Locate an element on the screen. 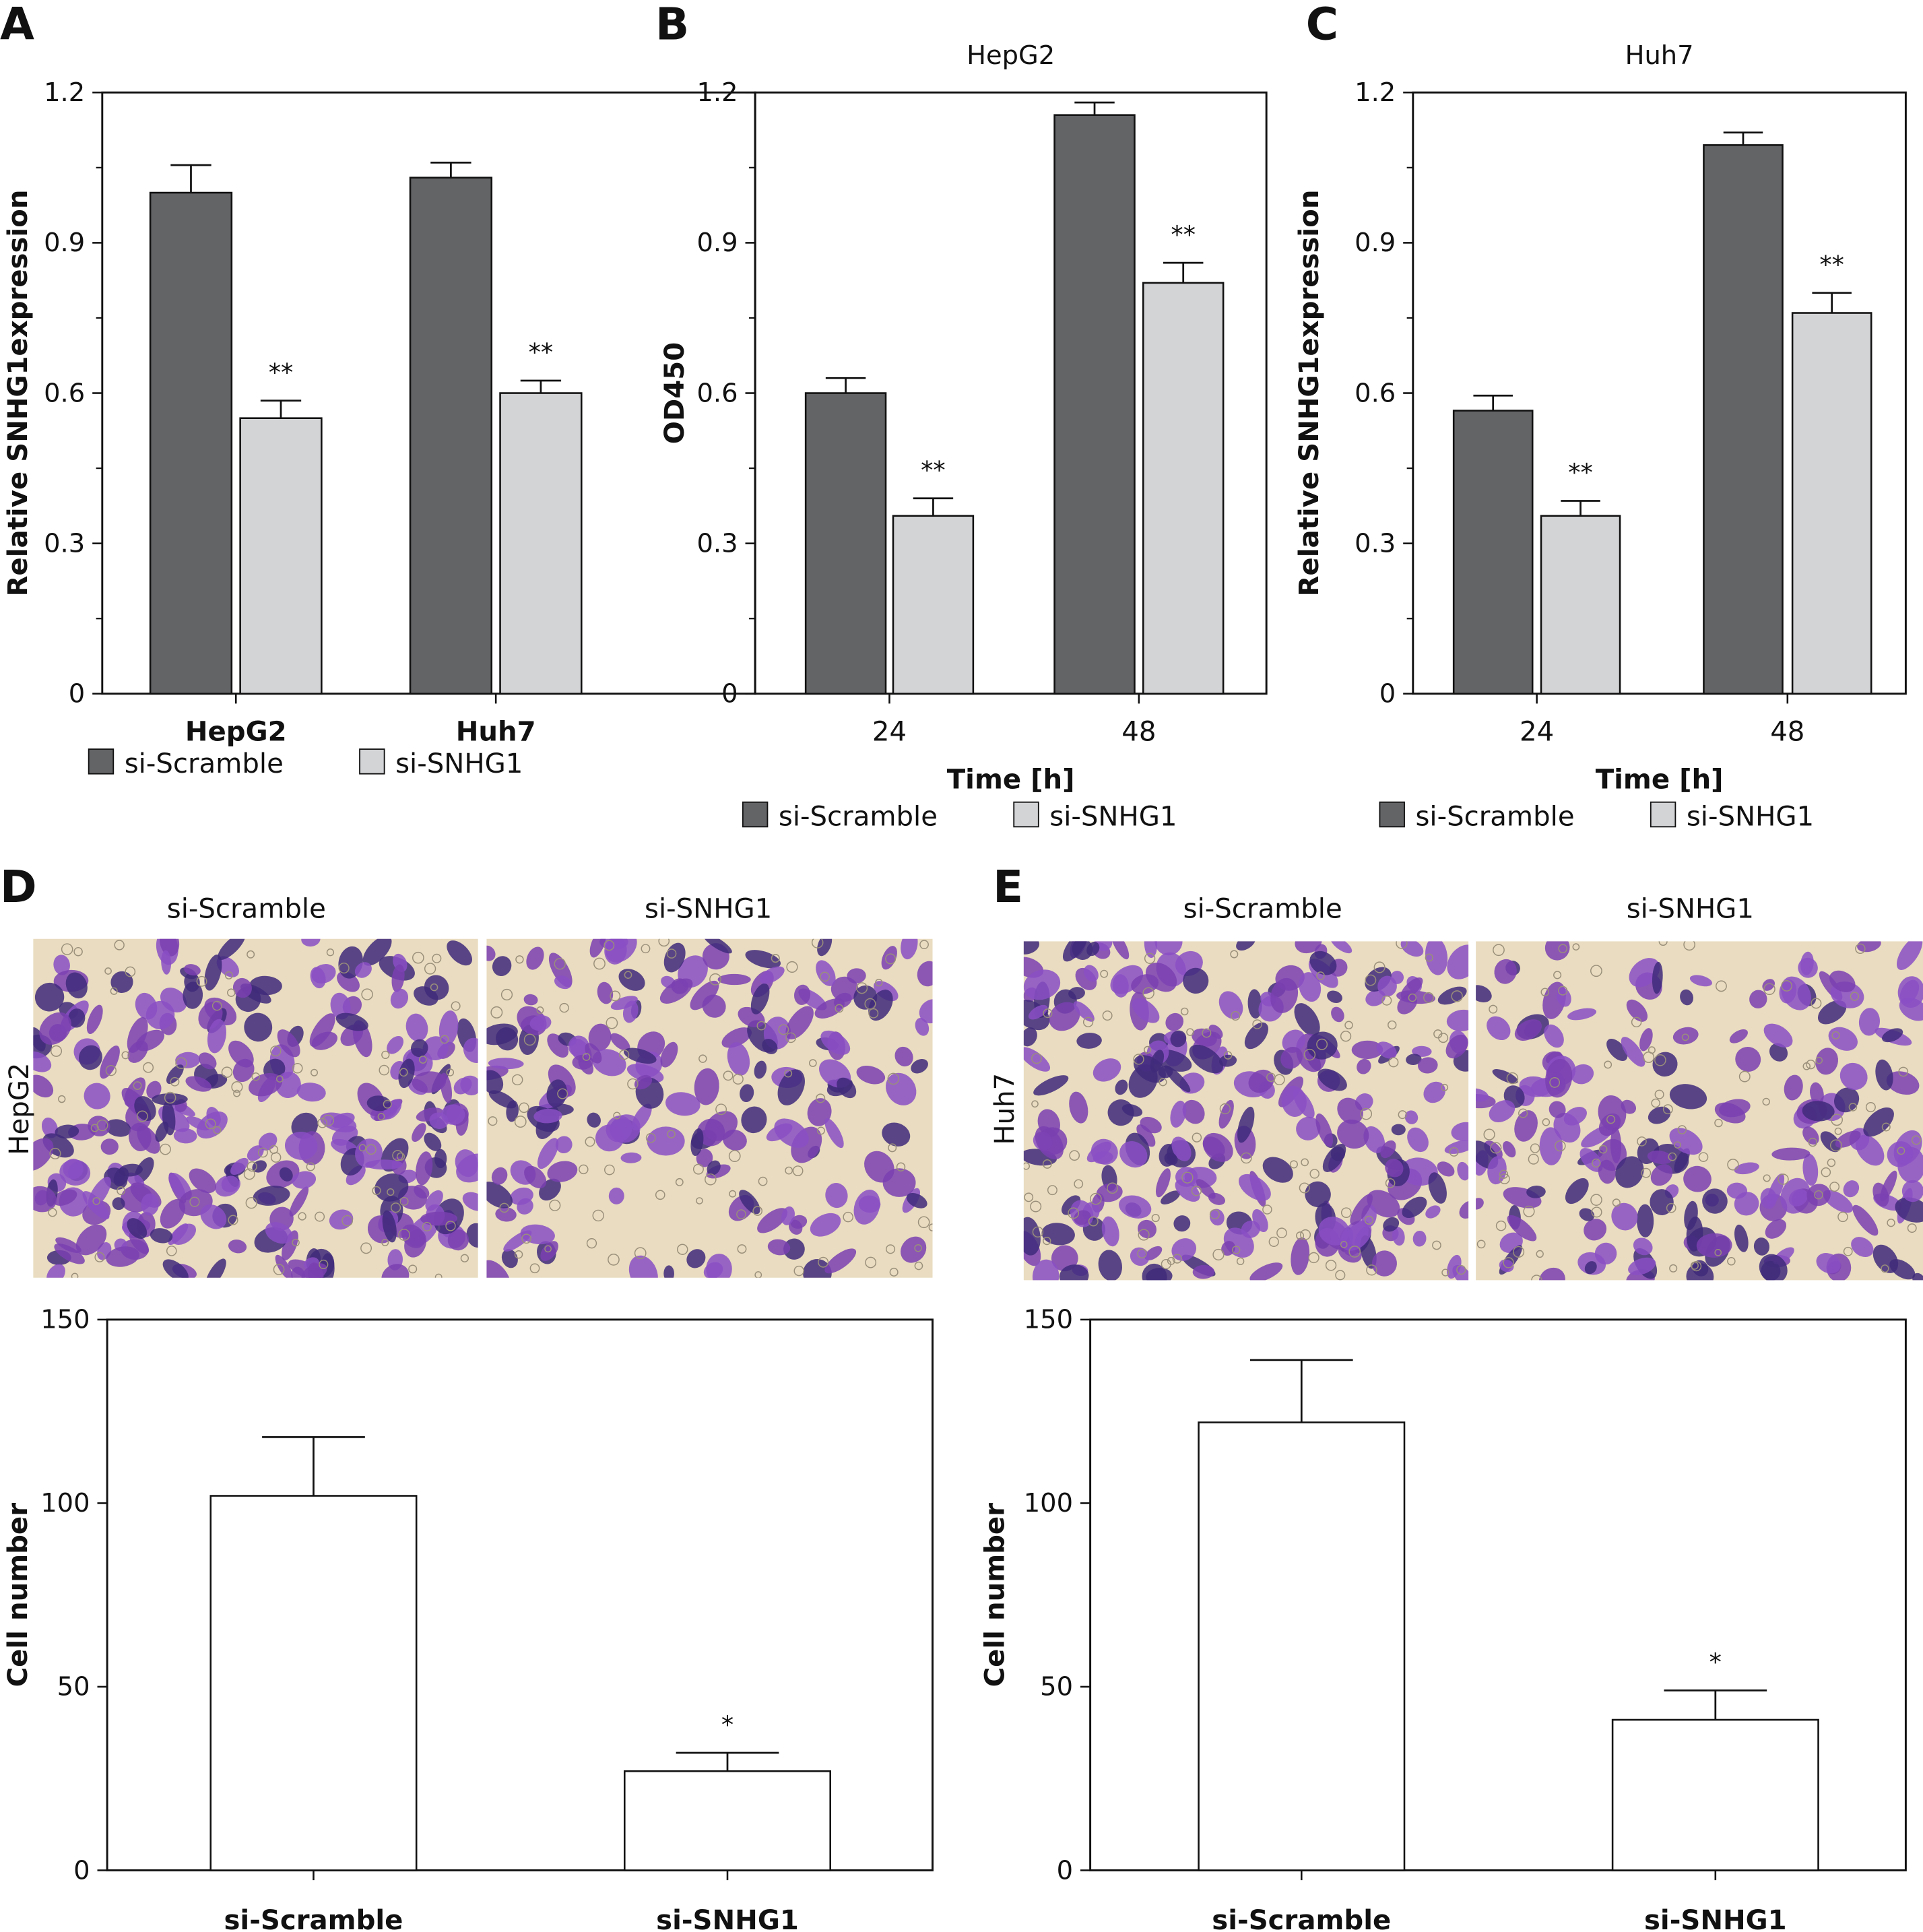 The width and height of the screenshot is (1923, 1932). chart-c-x-tick-label: 24 is located at coordinates (1537, 731).